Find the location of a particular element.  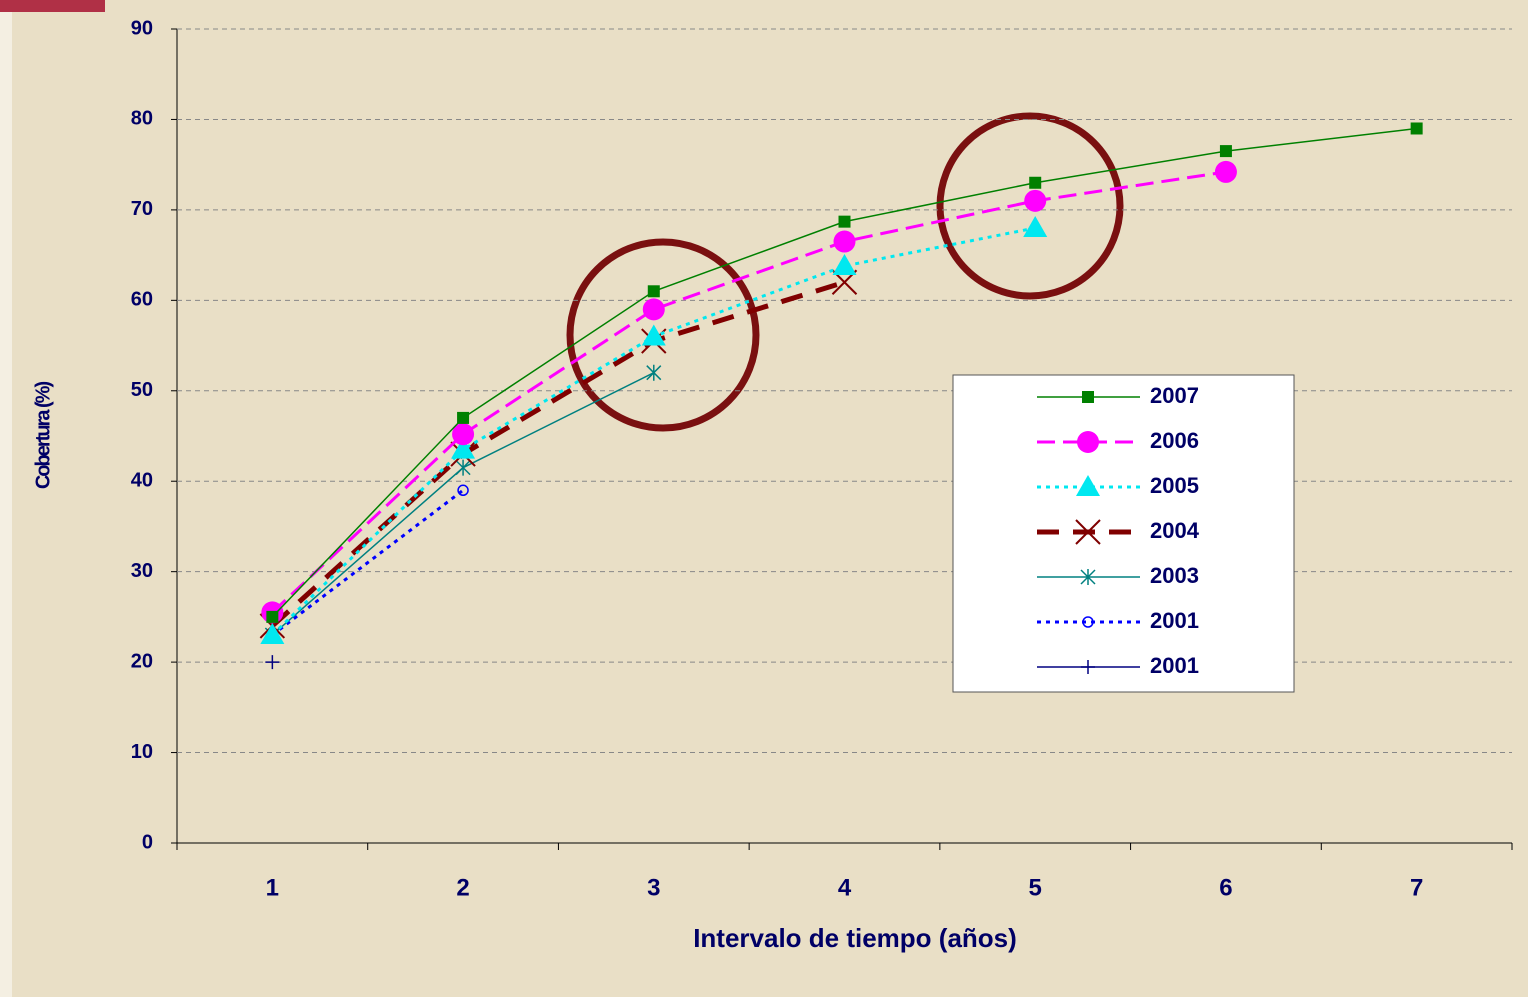

legend: 2007 2006 2005 2004 2003 2001 2001 is located at coordinates (1123, 533).